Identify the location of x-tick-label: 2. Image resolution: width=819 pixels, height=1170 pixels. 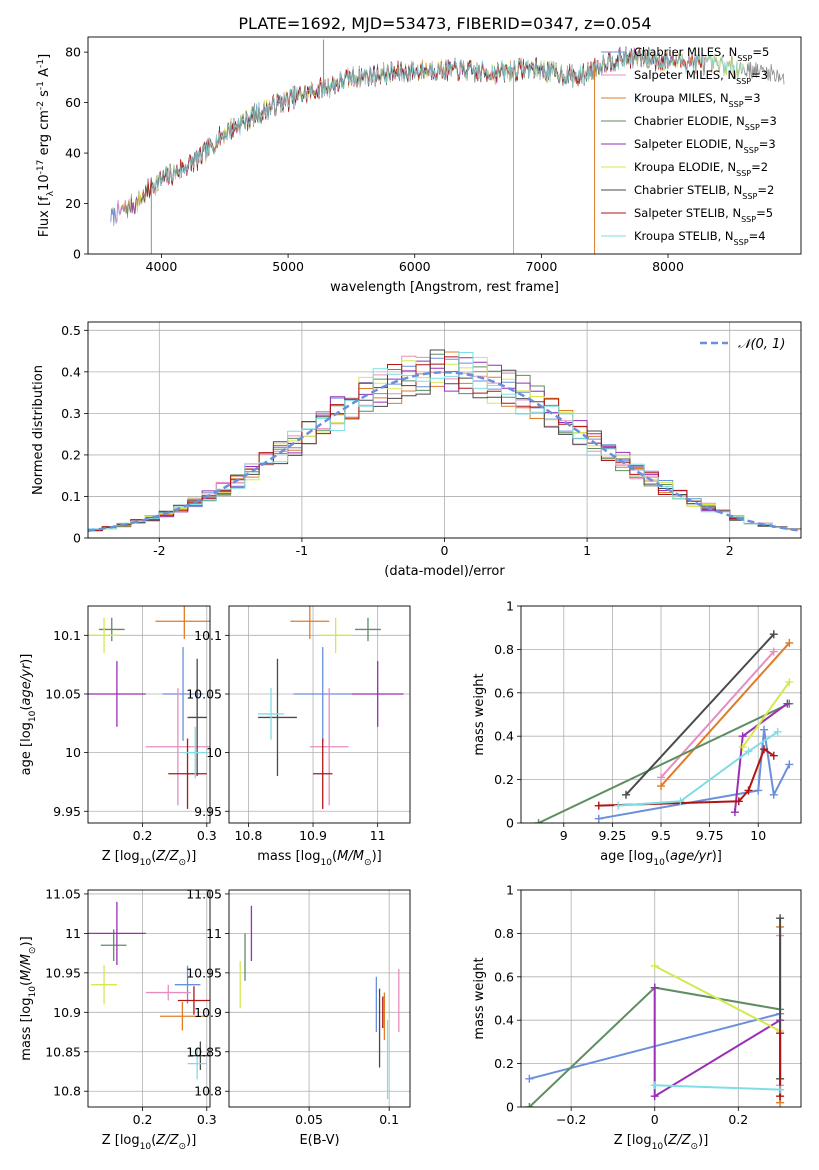
(730, 550).